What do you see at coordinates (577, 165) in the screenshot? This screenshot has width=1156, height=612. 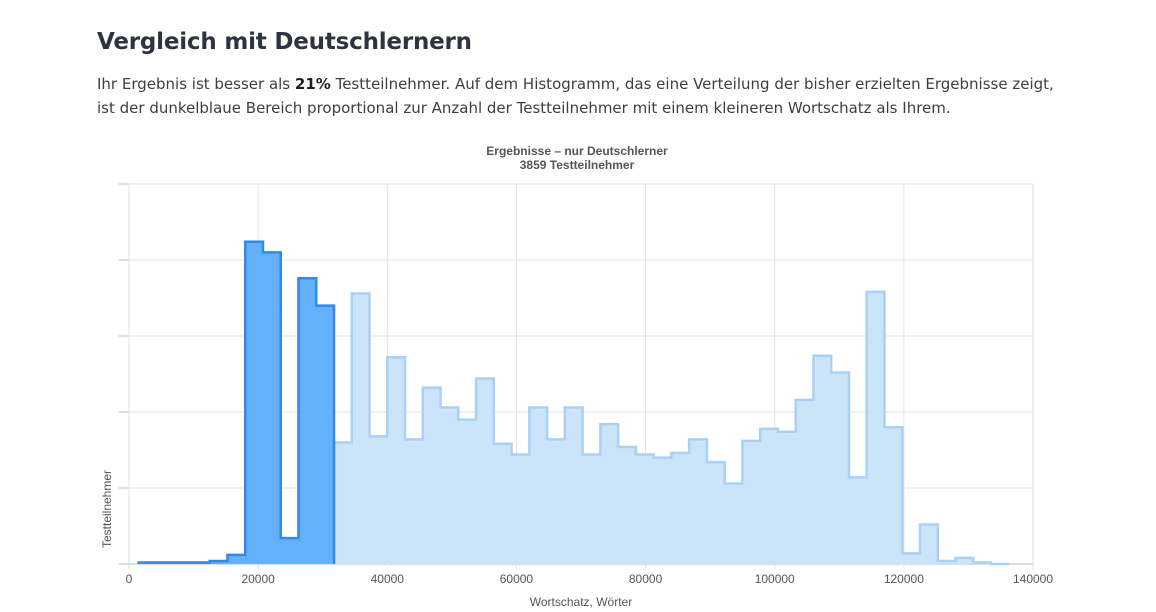 I see `chart-subtitle: 3859 Testteilnehmer` at bounding box center [577, 165].